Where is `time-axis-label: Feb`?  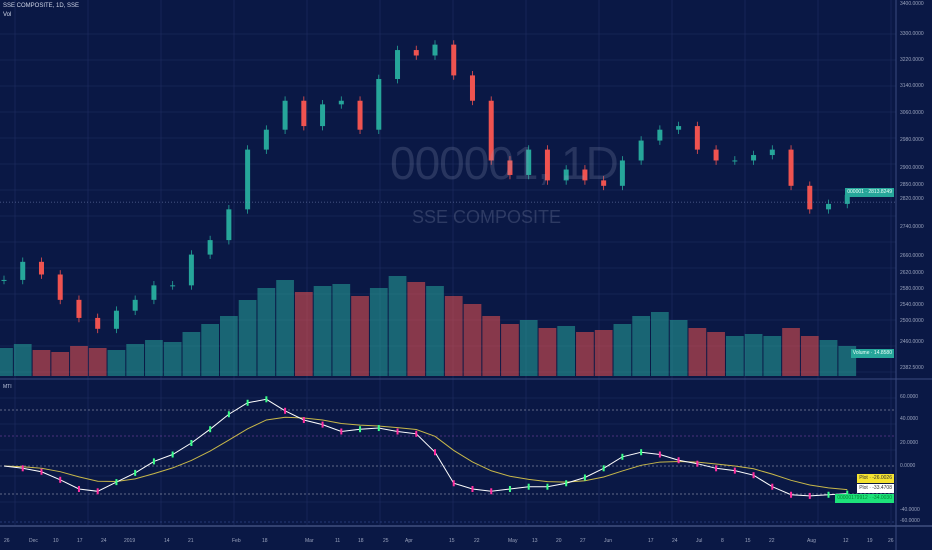
time-axis-label: Feb is located at coordinates (236, 541).